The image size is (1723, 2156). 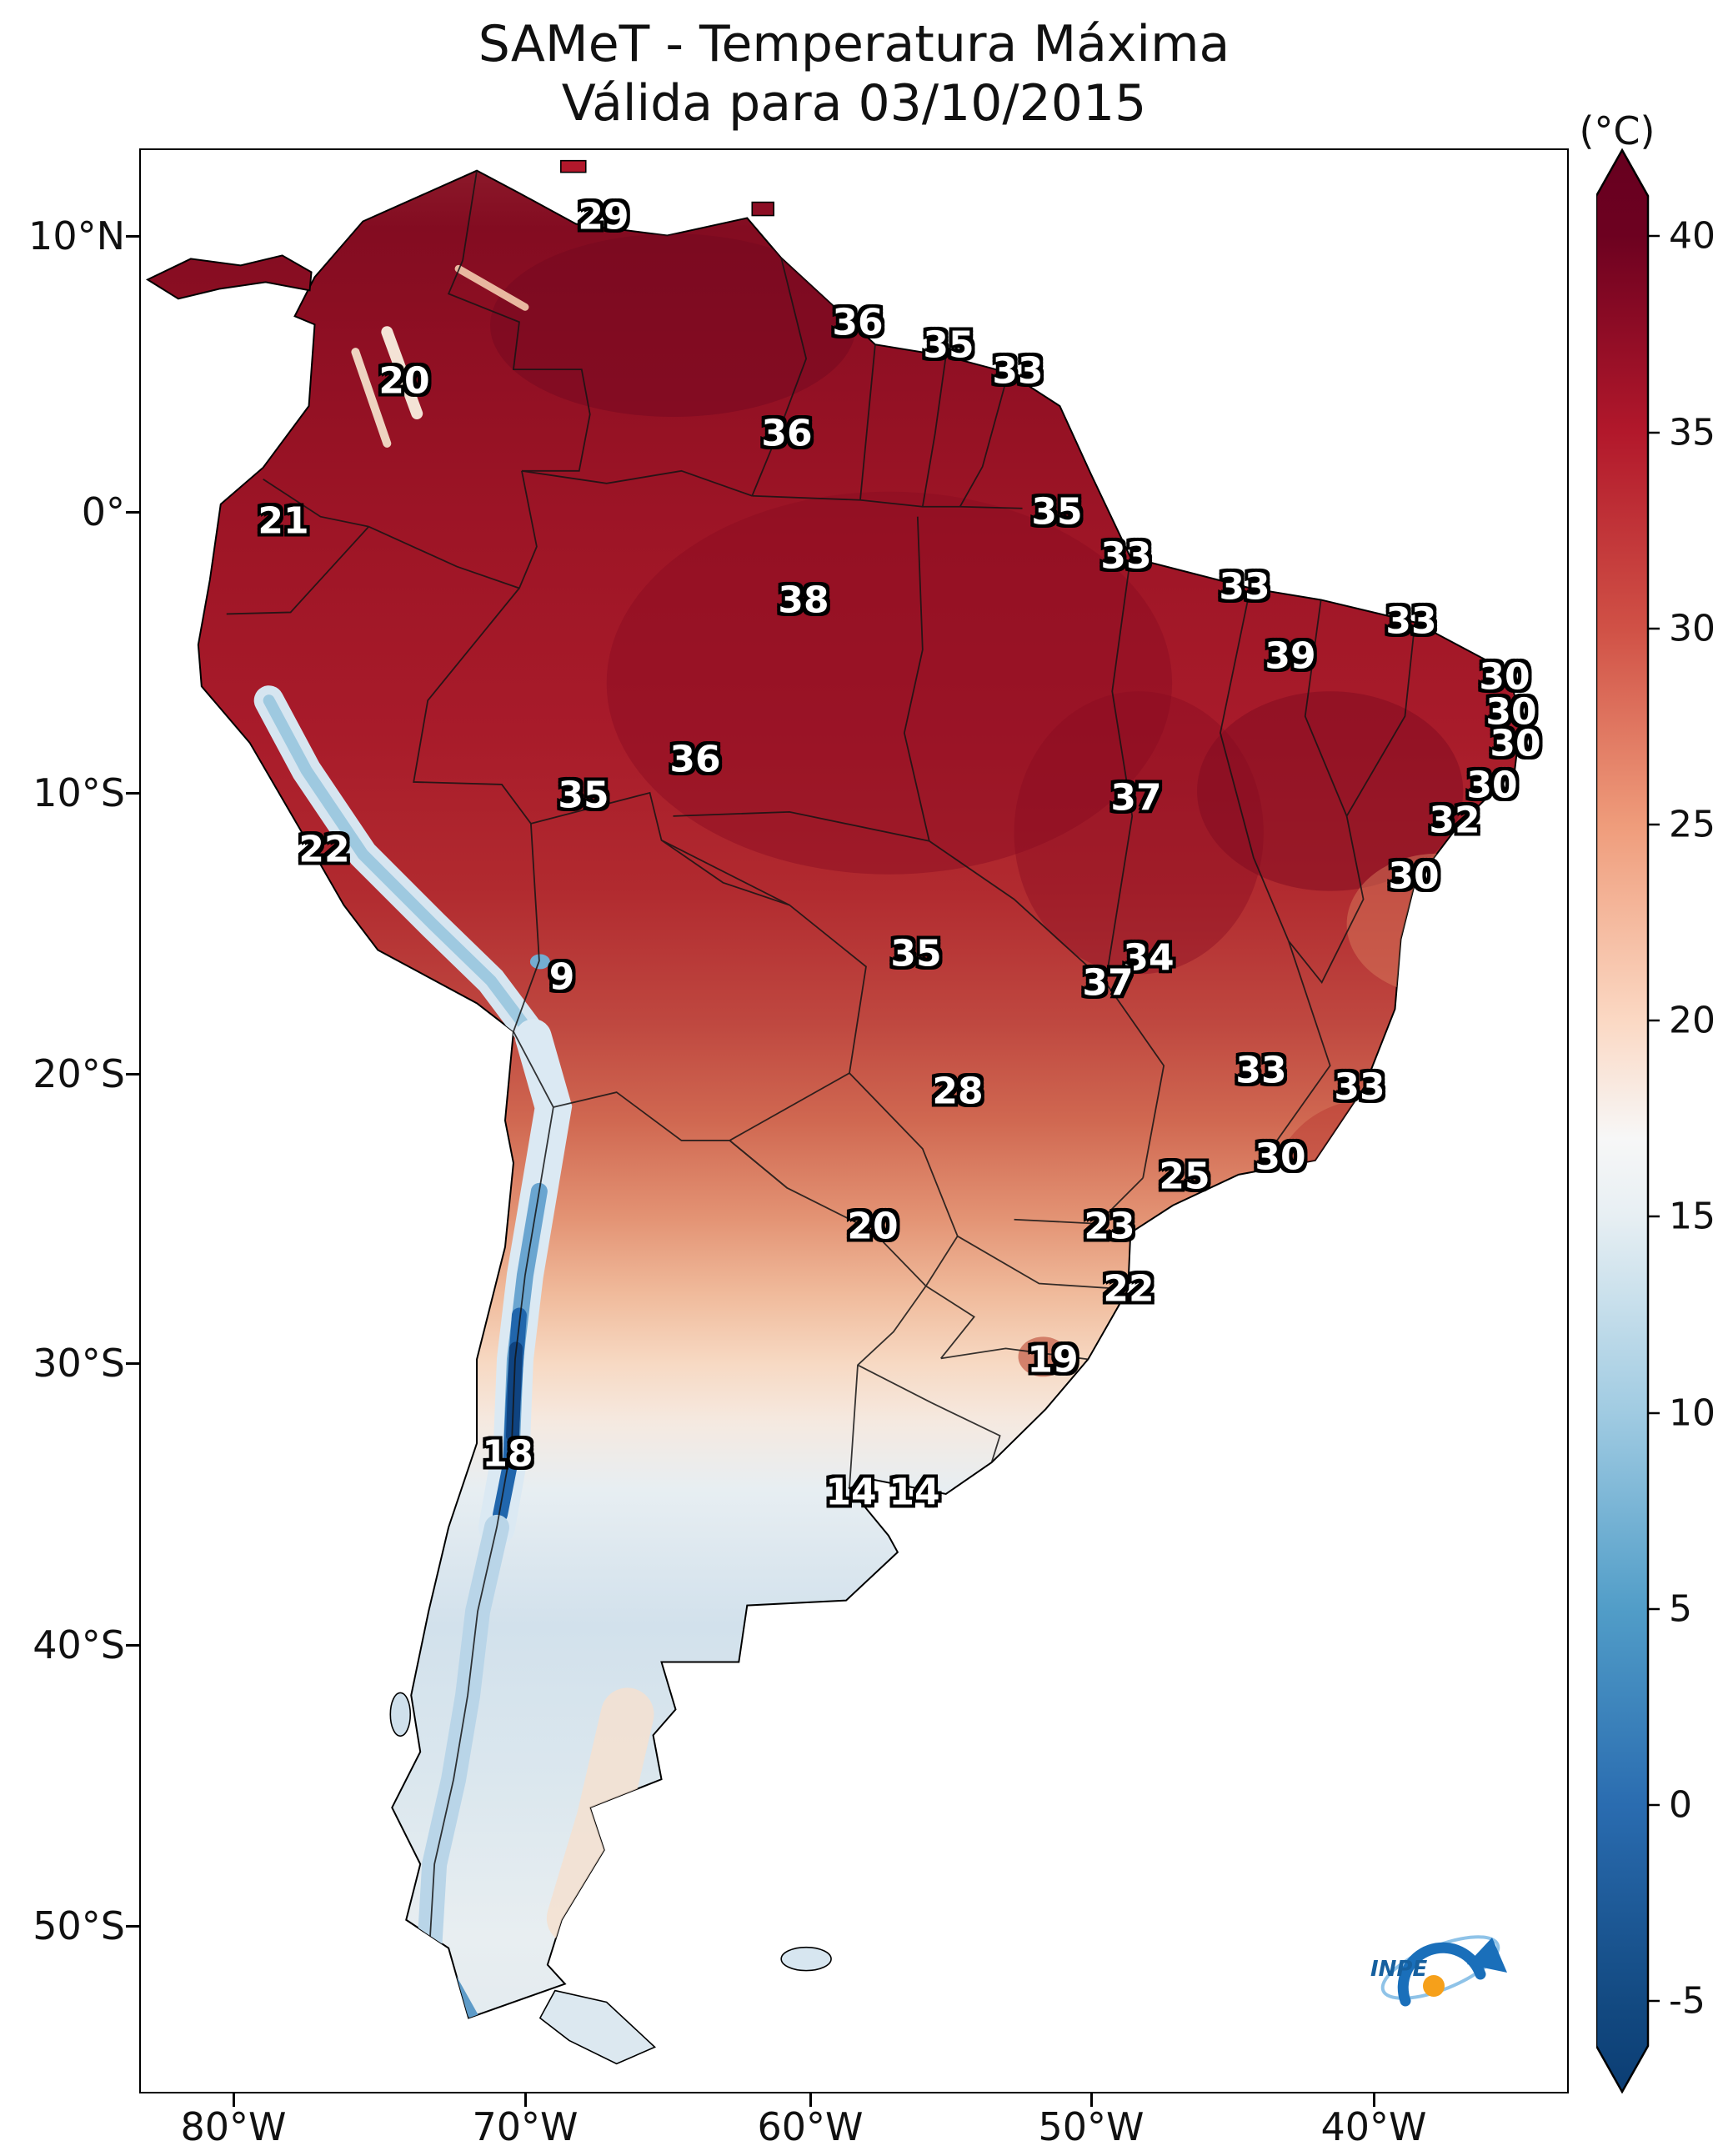 What do you see at coordinates (1692, 824) in the screenshot?
I see `colorbar-tick-label: 25` at bounding box center [1692, 824].